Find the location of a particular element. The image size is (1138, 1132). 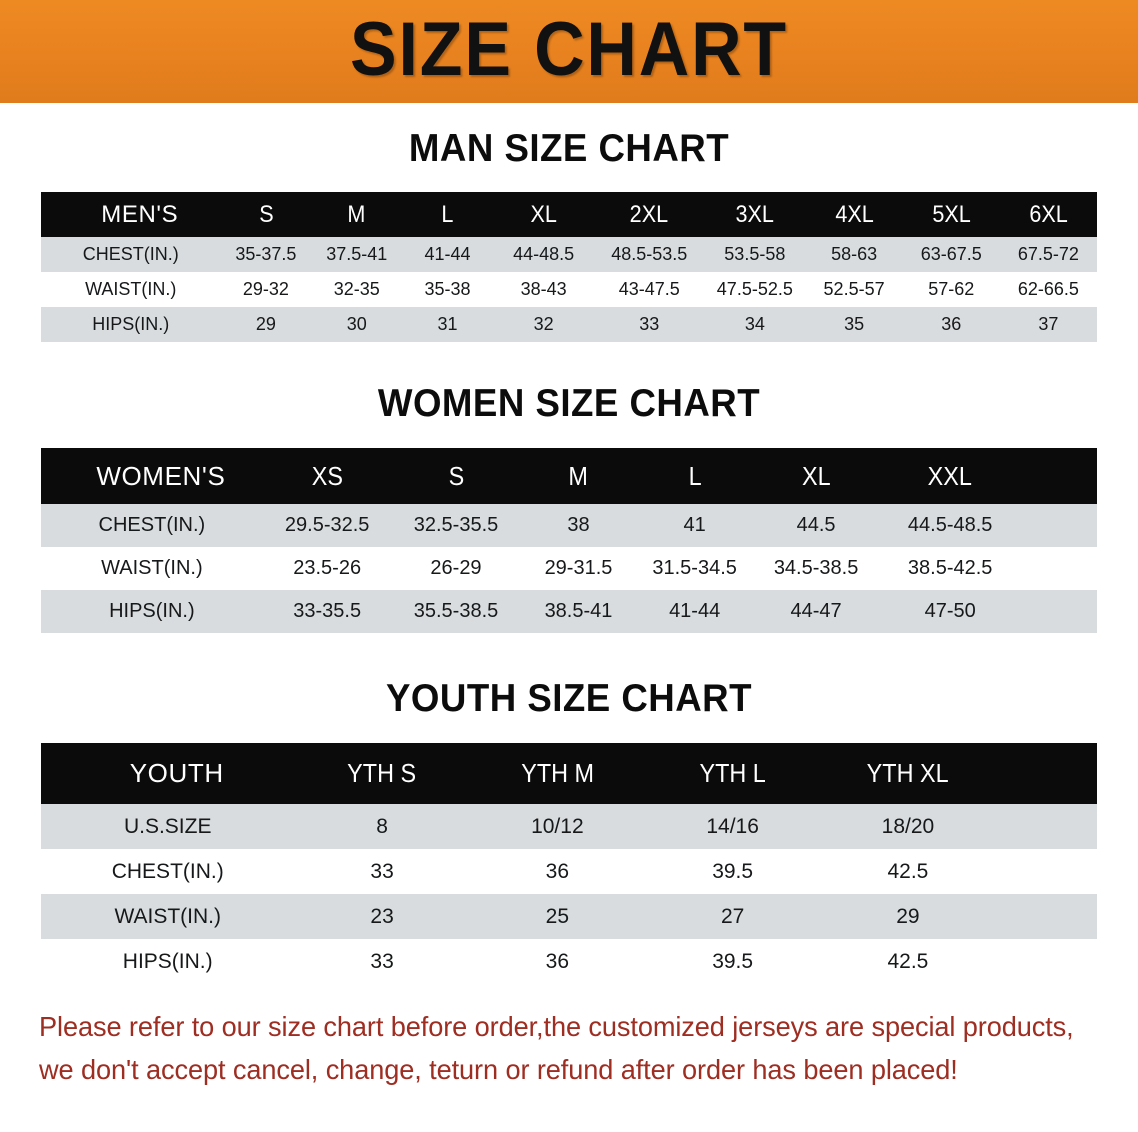

youth-waist-yth-s: 23 is located at coordinates (382, 916).